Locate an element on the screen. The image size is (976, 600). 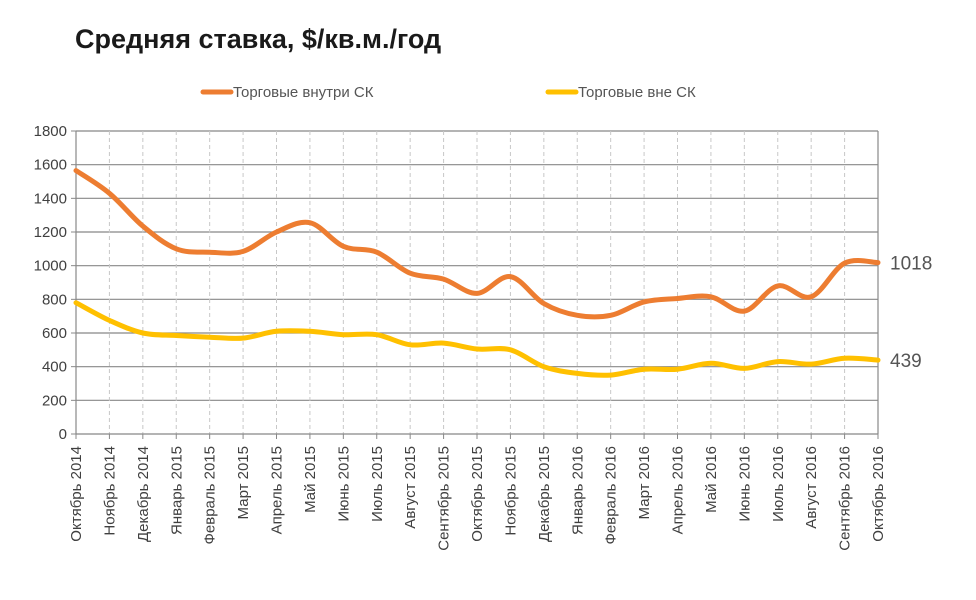
x-tick-label: Апрель 2015 is located at coordinates (277, 490).